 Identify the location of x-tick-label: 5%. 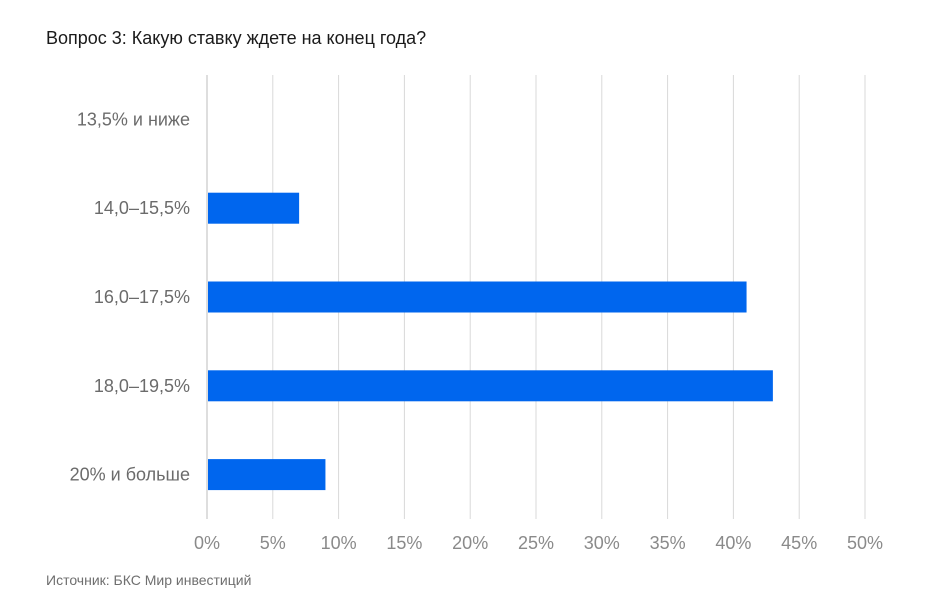
(273, 543).